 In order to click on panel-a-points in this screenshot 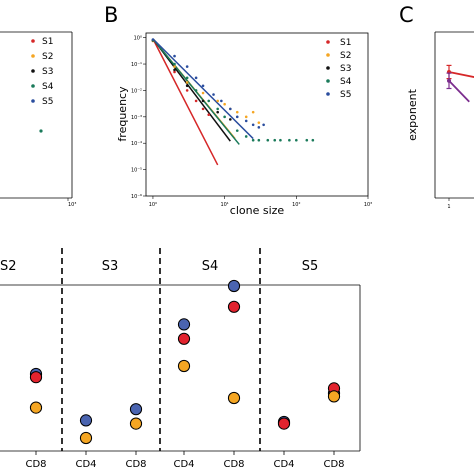, I will do `click(54, 165)`.